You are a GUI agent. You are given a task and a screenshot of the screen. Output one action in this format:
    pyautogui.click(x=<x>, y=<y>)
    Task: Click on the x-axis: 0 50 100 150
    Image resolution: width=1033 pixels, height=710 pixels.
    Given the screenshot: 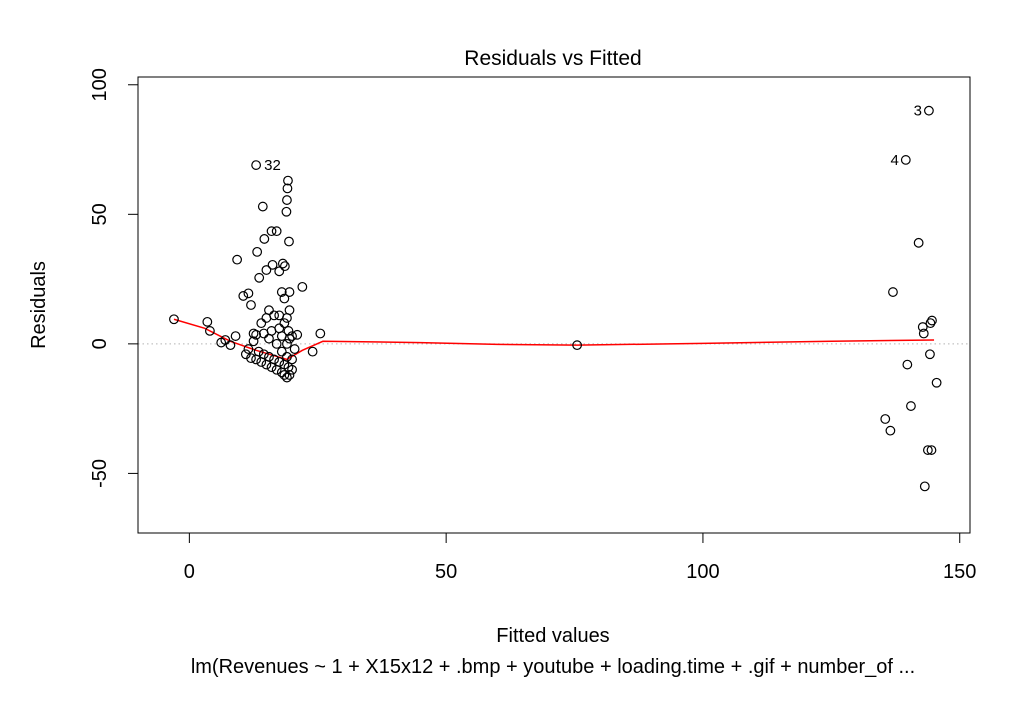 What is the action you would take?
    pyautogui.click(x=580, y=557)
    